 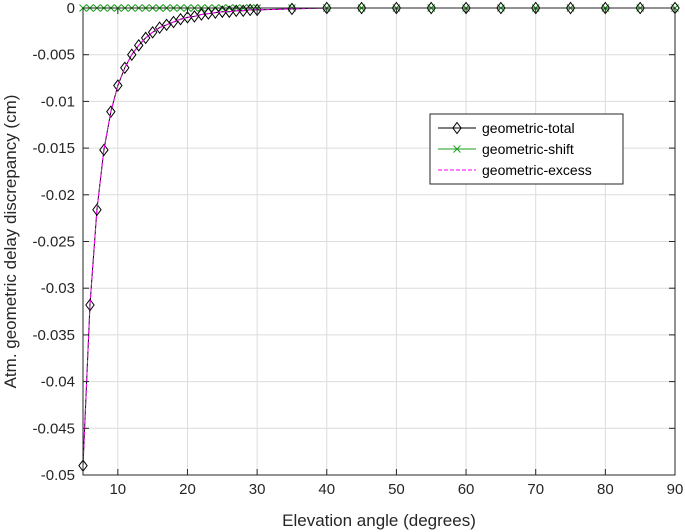 What do you see at coordinates (537, 170) in the screenshot?
I see `legend-label: geometric-excess` at bounding box center [537, 170].